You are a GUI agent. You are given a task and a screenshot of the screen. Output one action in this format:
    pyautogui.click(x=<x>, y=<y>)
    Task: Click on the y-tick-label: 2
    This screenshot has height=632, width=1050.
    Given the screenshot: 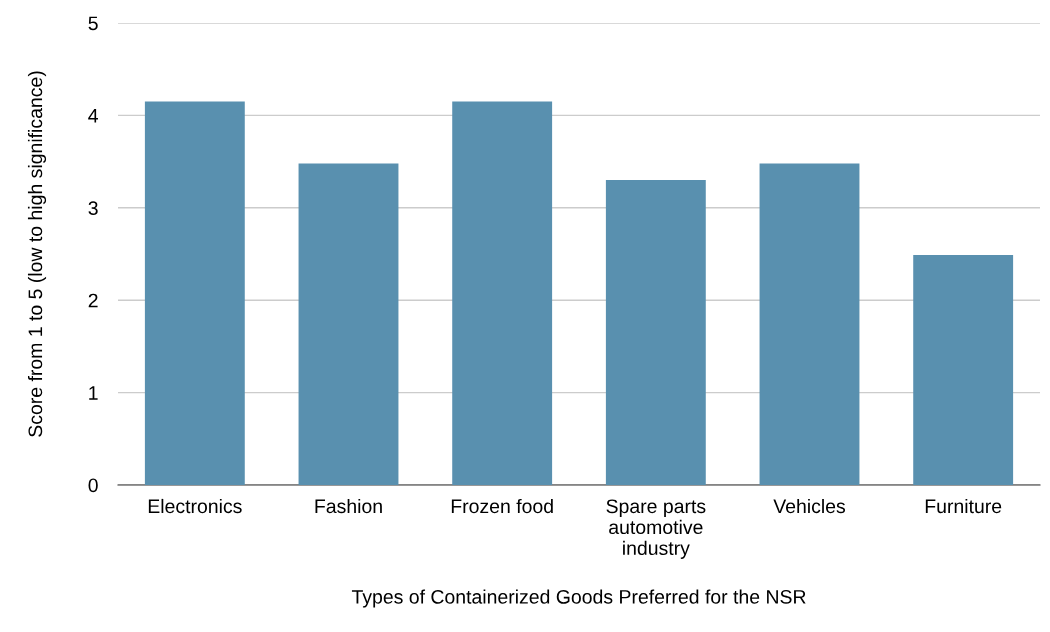 What is the action you would take?
    pyautogui.click(x=93, y=300)
    